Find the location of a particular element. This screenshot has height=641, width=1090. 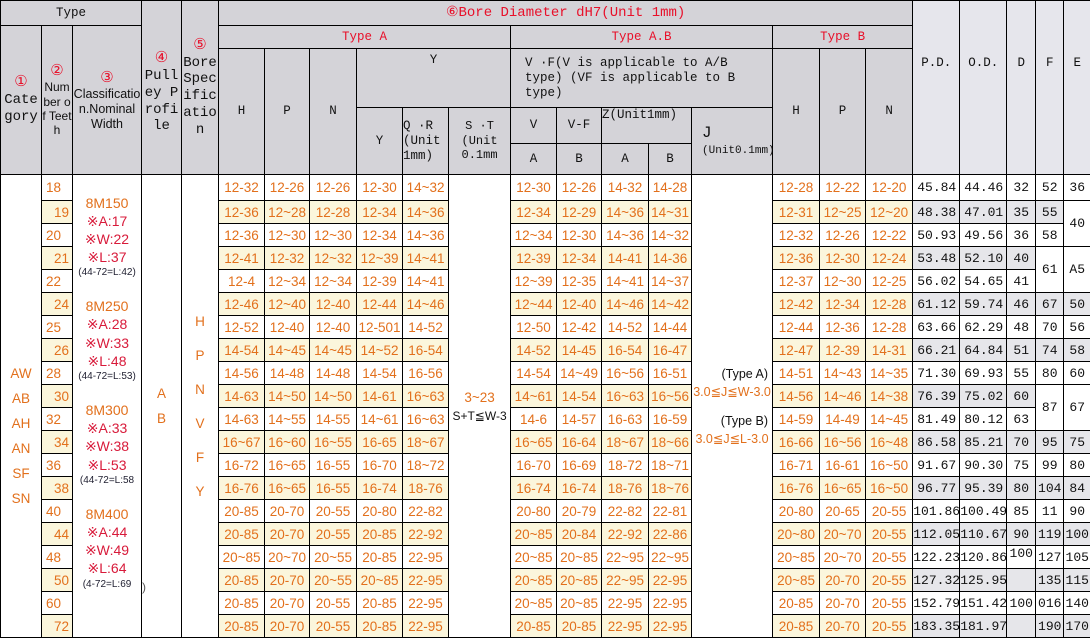

type-a-qr: 14~36 is located at coordinates (426, 235).